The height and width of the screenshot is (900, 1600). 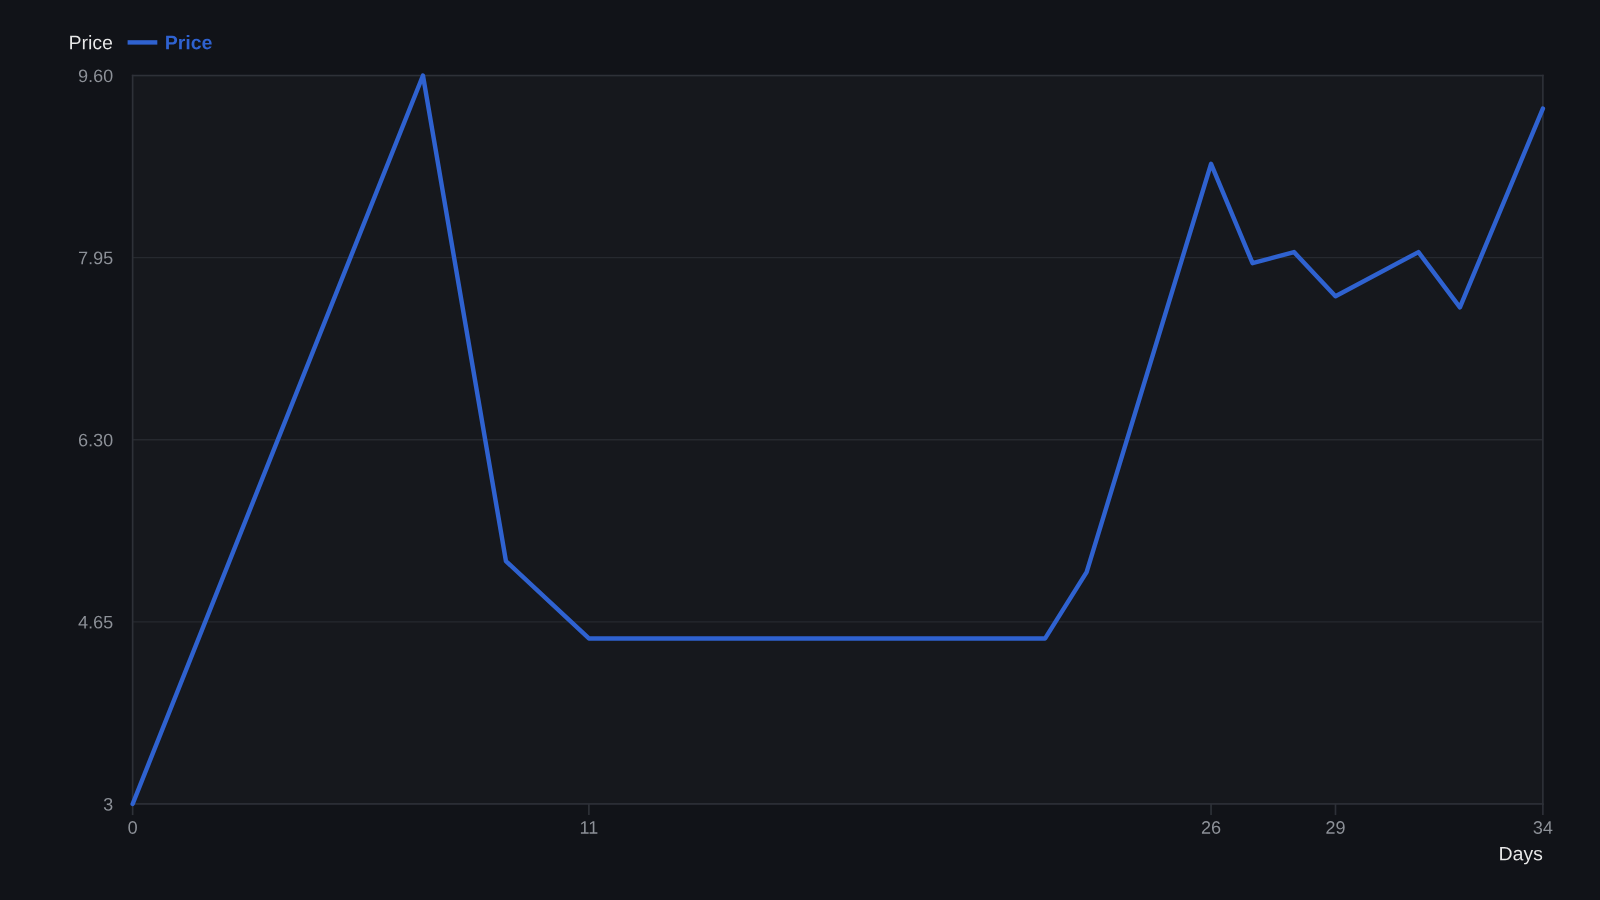 I want to click on y-tick-label: 9.60, so click(x=95, y=76).